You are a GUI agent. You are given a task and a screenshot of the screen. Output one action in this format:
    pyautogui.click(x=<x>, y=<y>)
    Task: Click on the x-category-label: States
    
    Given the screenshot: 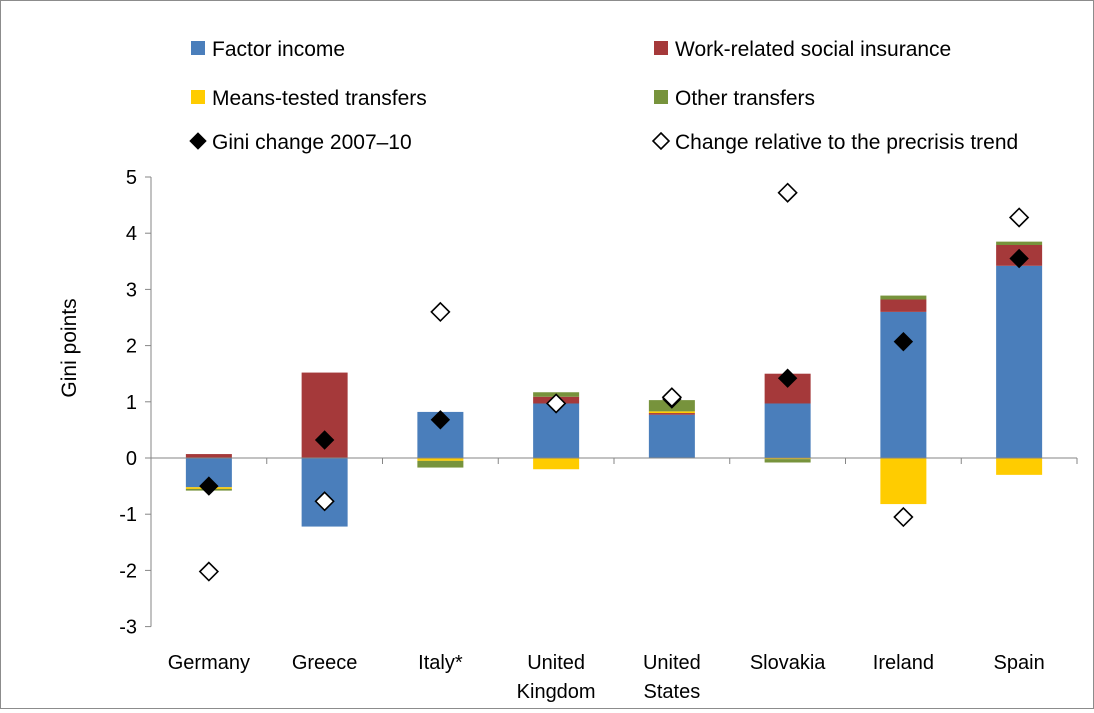 What is the action you would take?
    pyautogui.click(x=672, y=692)
    